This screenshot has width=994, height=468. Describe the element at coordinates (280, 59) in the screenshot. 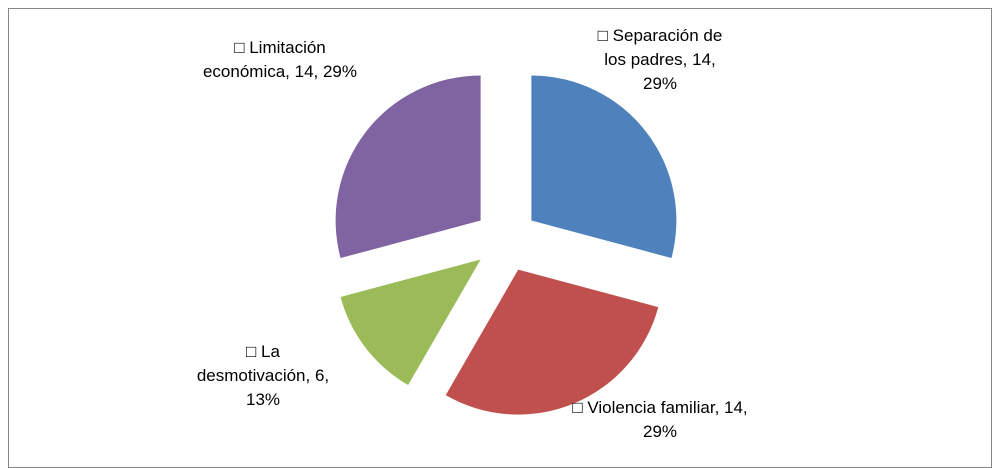

I see `data-label: □ Limitación económica, 14, 29%` at that location.